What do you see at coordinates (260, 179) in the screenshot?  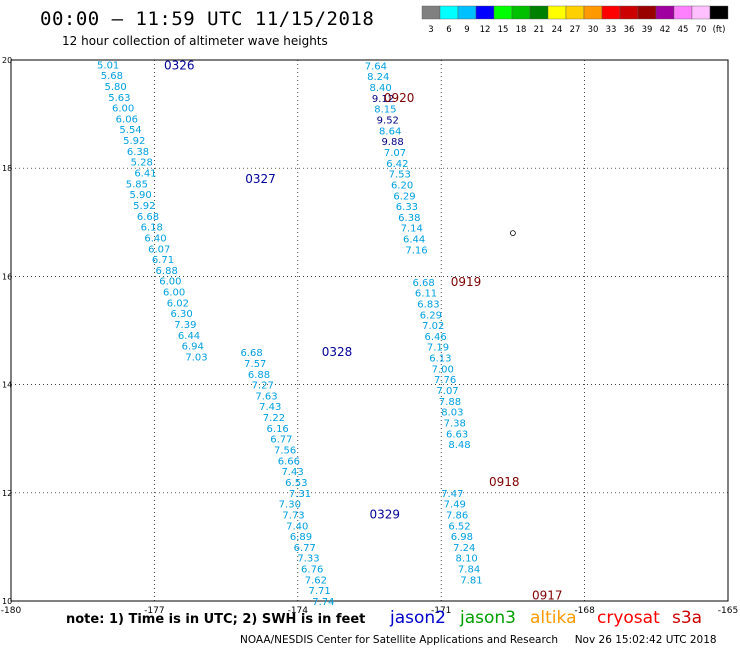 I see `pass-time-label: 0327` at bounding box center [260, 179].